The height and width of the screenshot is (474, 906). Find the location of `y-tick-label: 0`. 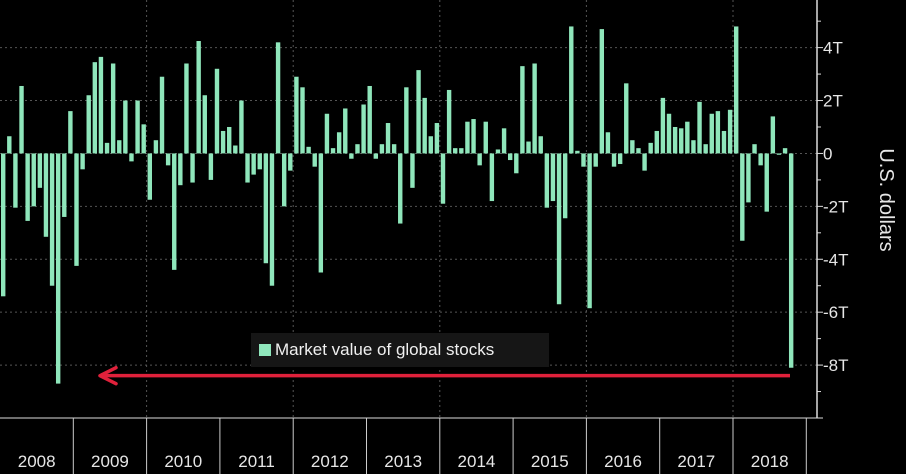

y-tick-label: 0 is located at coordinates (827, 153).